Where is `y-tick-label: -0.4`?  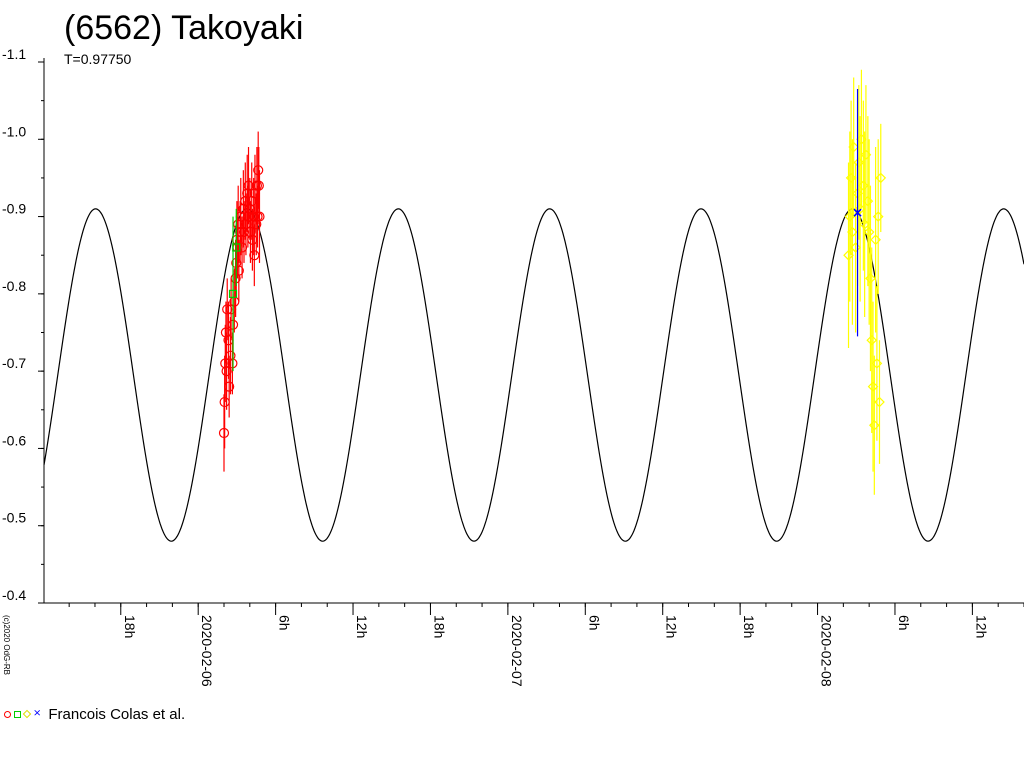
y-tick-label: -0.4 is located at coordinates (14, 595).